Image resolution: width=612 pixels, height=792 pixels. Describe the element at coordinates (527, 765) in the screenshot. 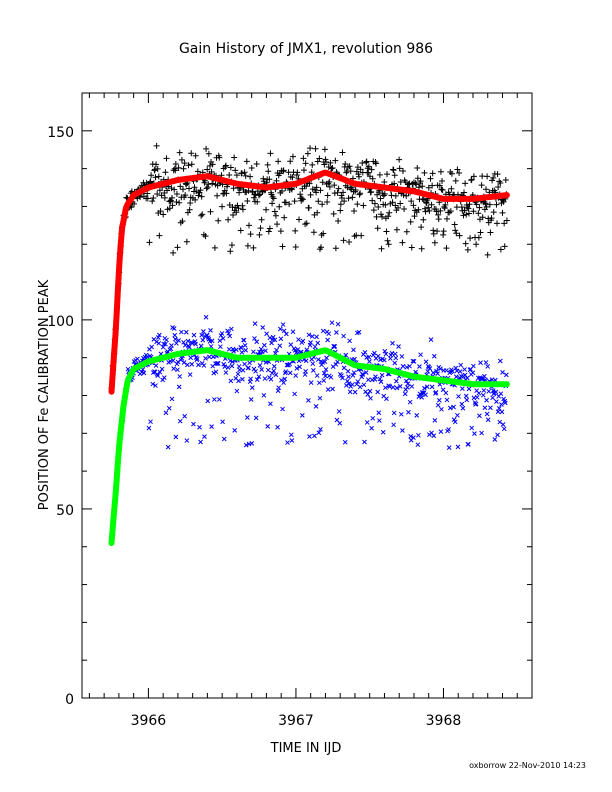

I see `footer-credit: oxborrow 22-Nov-2010 14:23` at that location.